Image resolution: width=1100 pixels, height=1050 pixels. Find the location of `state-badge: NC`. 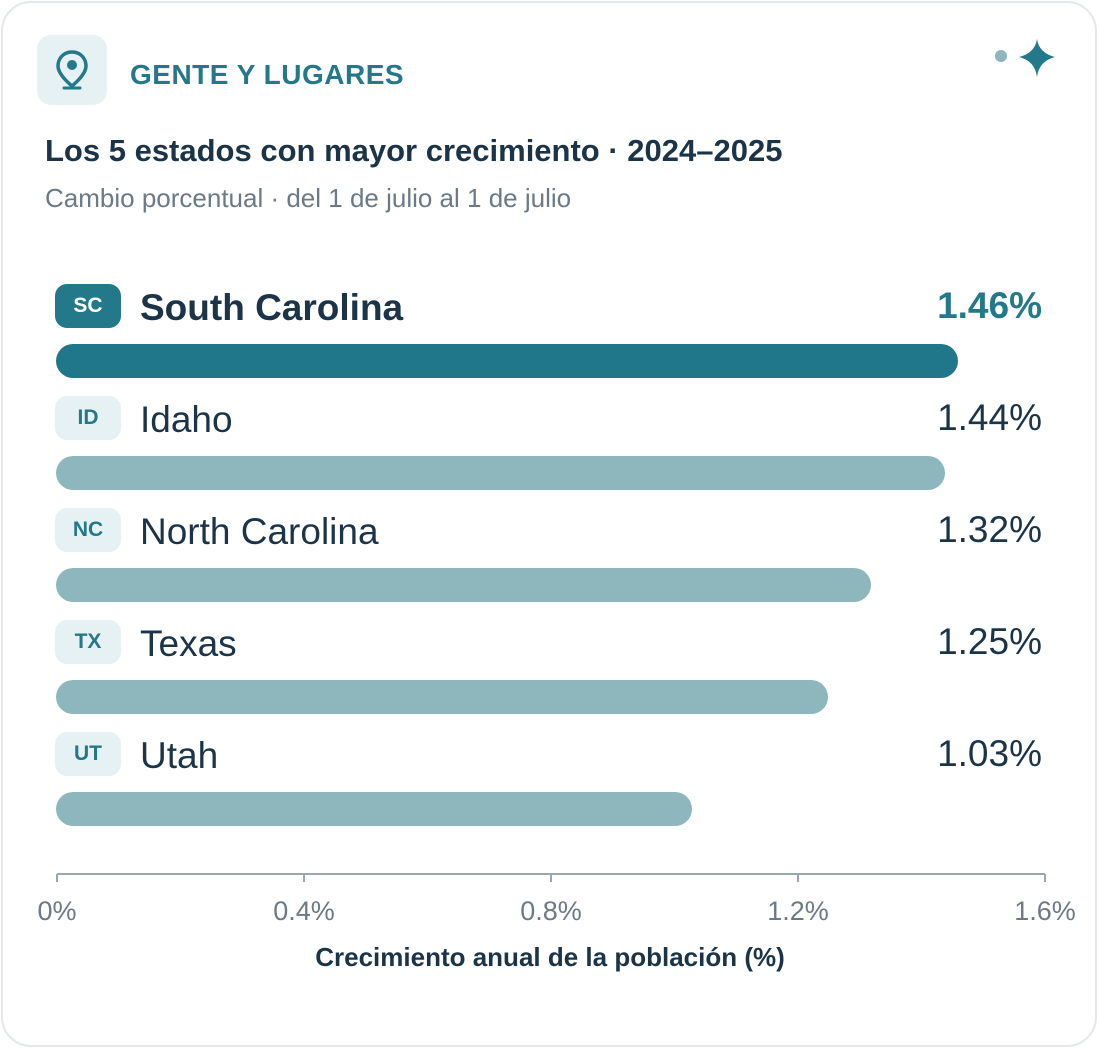

state-badge: NC is located at coordinates (88, 530).